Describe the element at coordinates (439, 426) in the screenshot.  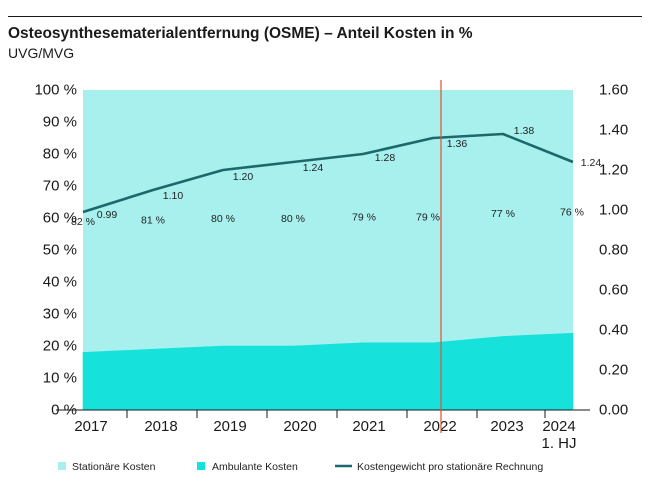
I see `x-tick-label: 2022` at that location.